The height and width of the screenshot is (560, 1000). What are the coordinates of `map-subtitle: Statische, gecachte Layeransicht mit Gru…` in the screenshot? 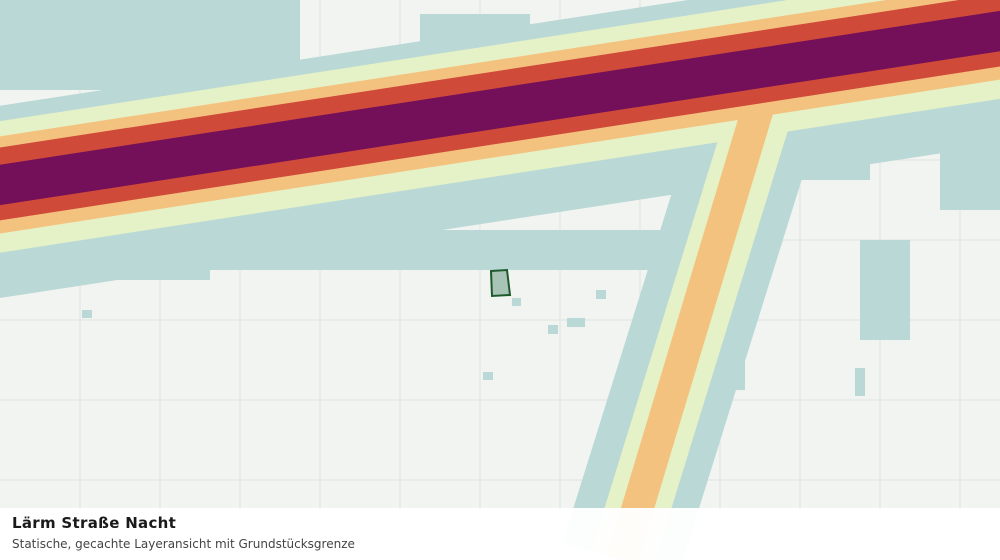 It's located at (183, 544).